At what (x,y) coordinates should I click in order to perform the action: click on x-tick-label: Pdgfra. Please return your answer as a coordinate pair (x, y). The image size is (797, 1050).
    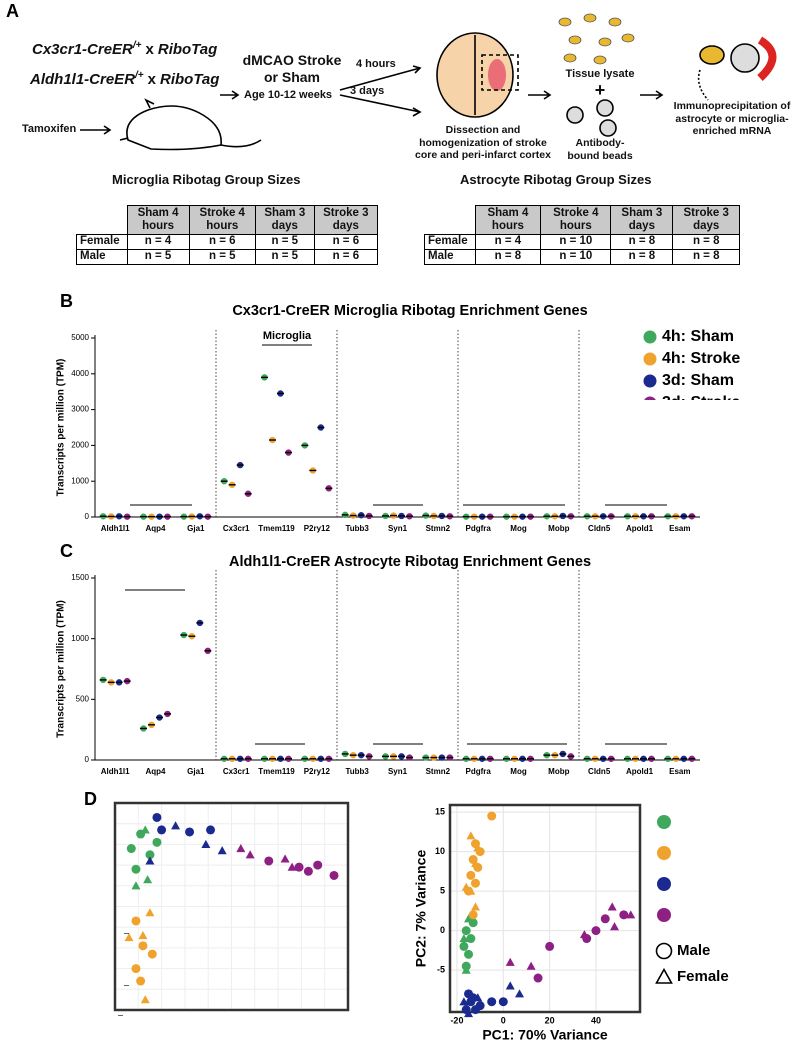
    Looking at the image, I should click on (478, 771).